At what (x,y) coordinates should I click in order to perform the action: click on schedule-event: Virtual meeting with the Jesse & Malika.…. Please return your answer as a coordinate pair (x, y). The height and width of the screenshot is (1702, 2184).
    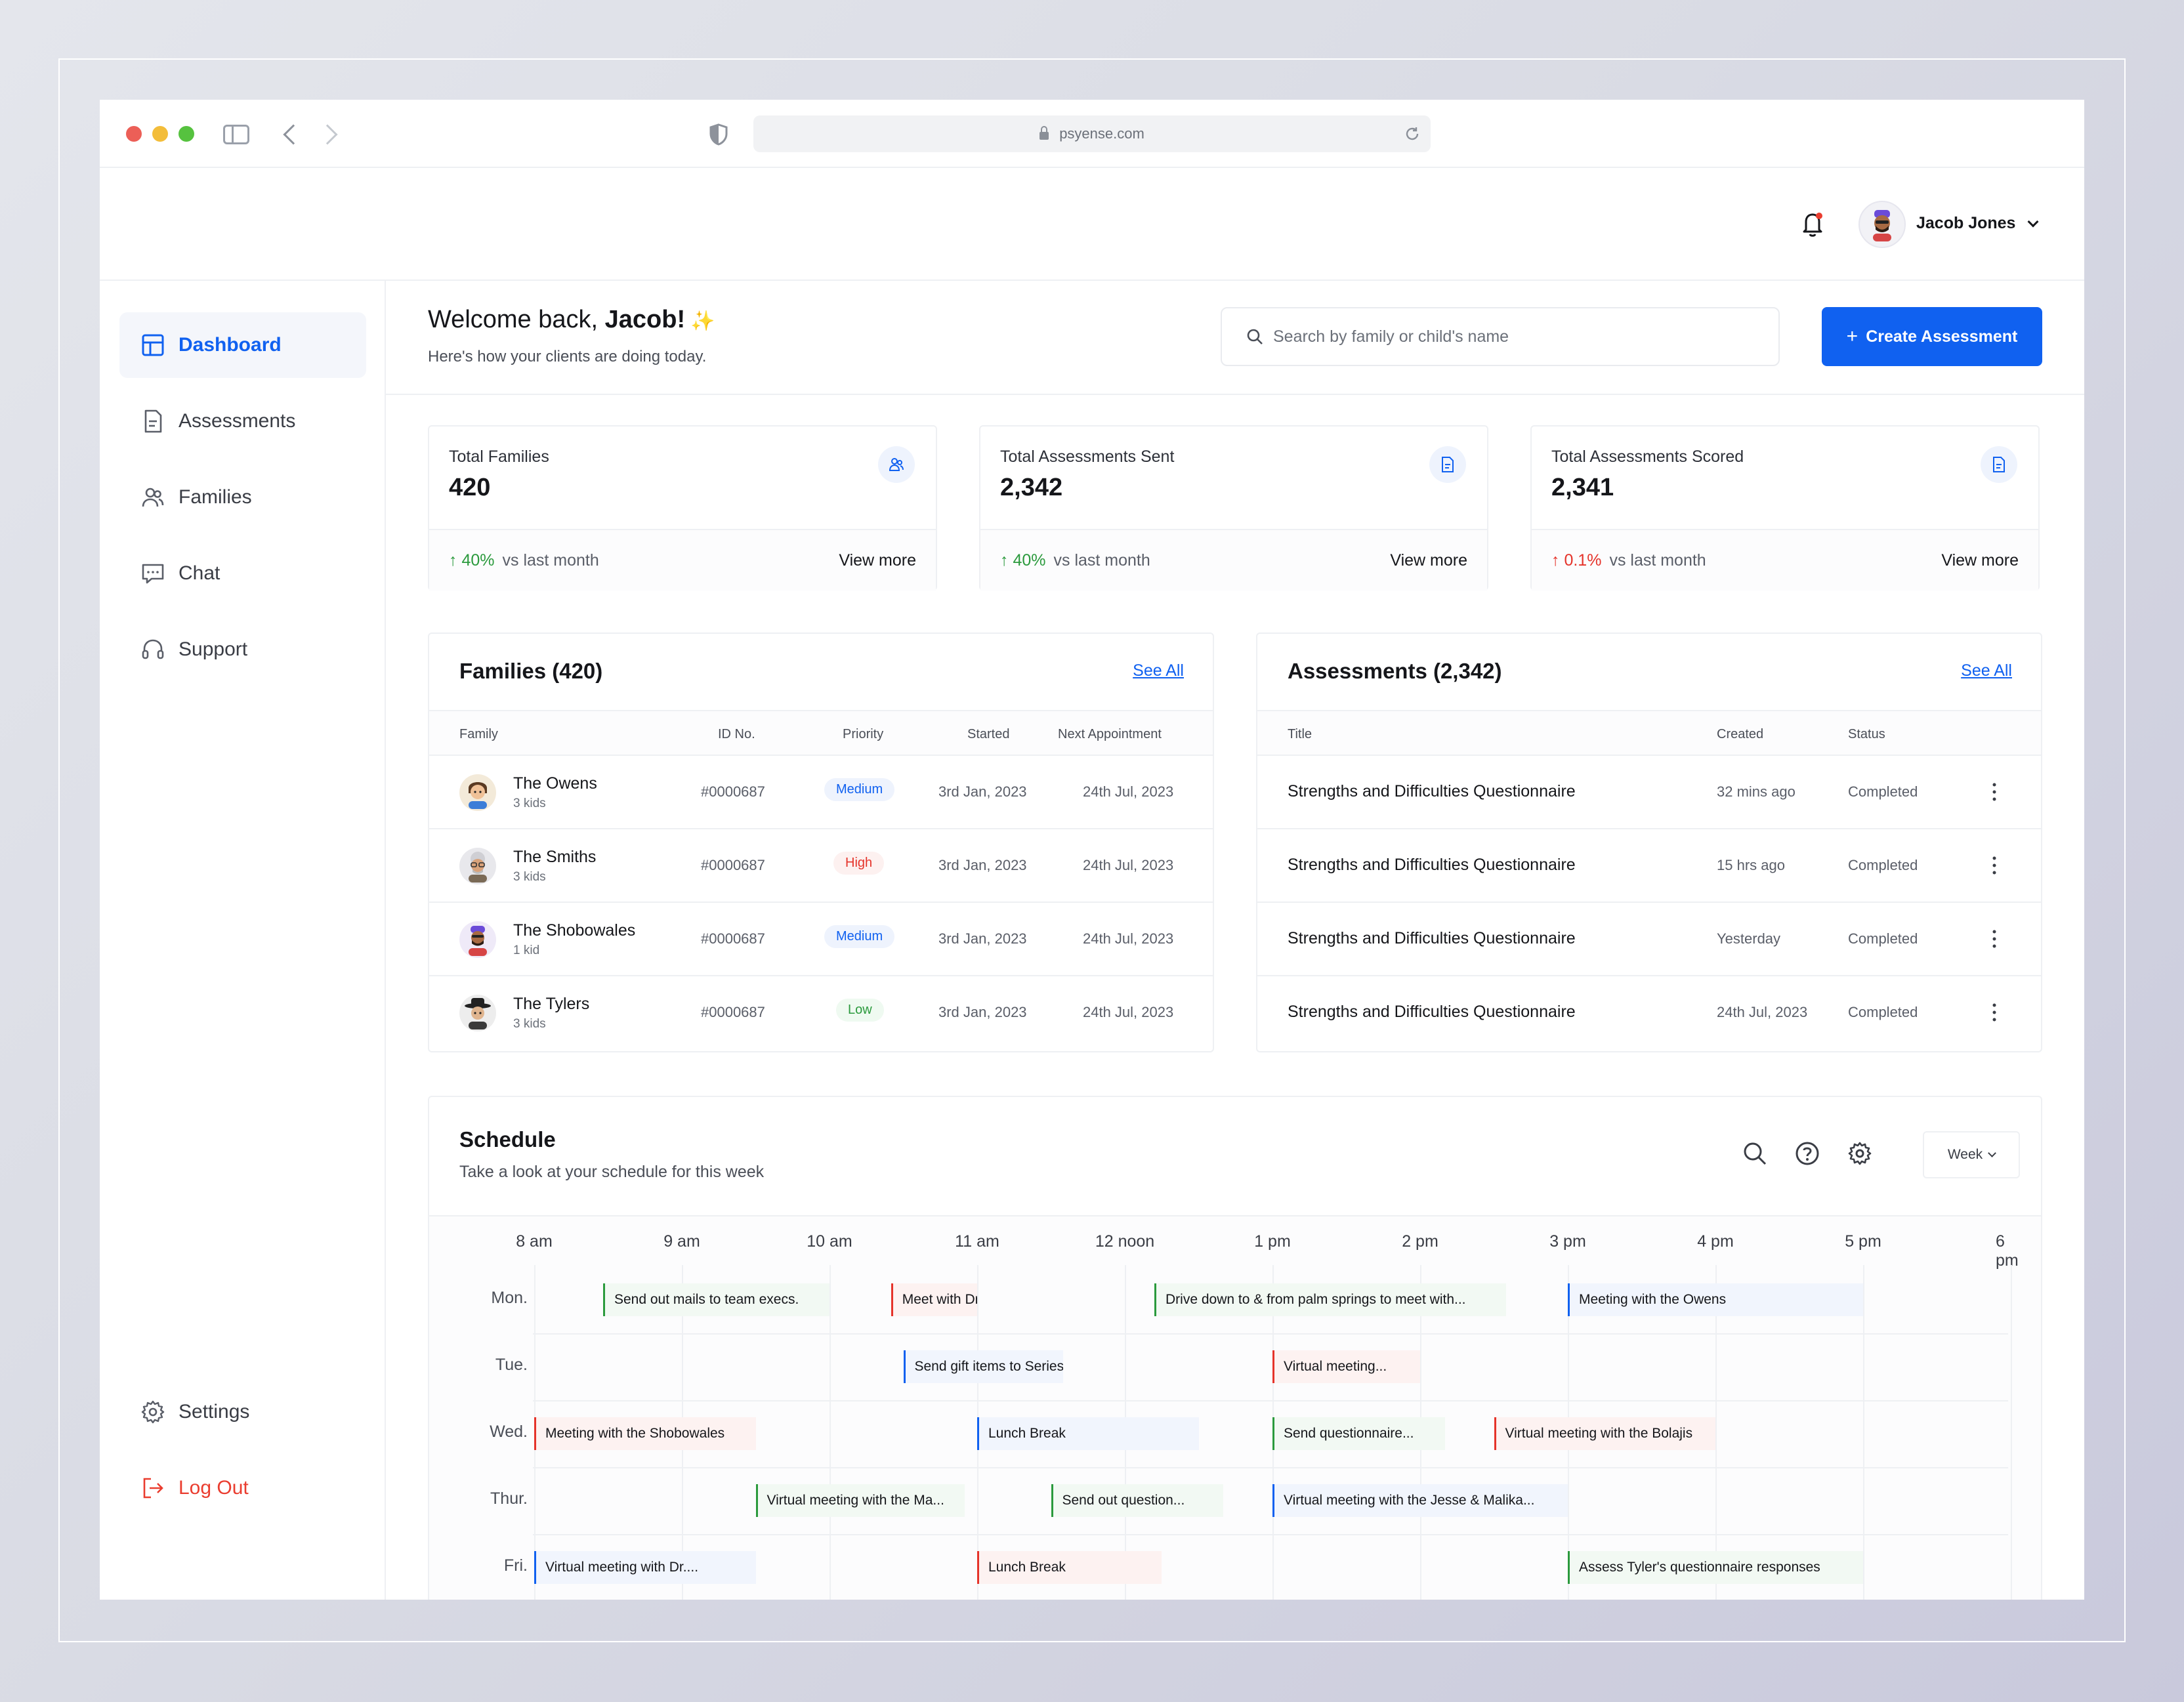
    Looking at the image, I should click on (1420, 1500).